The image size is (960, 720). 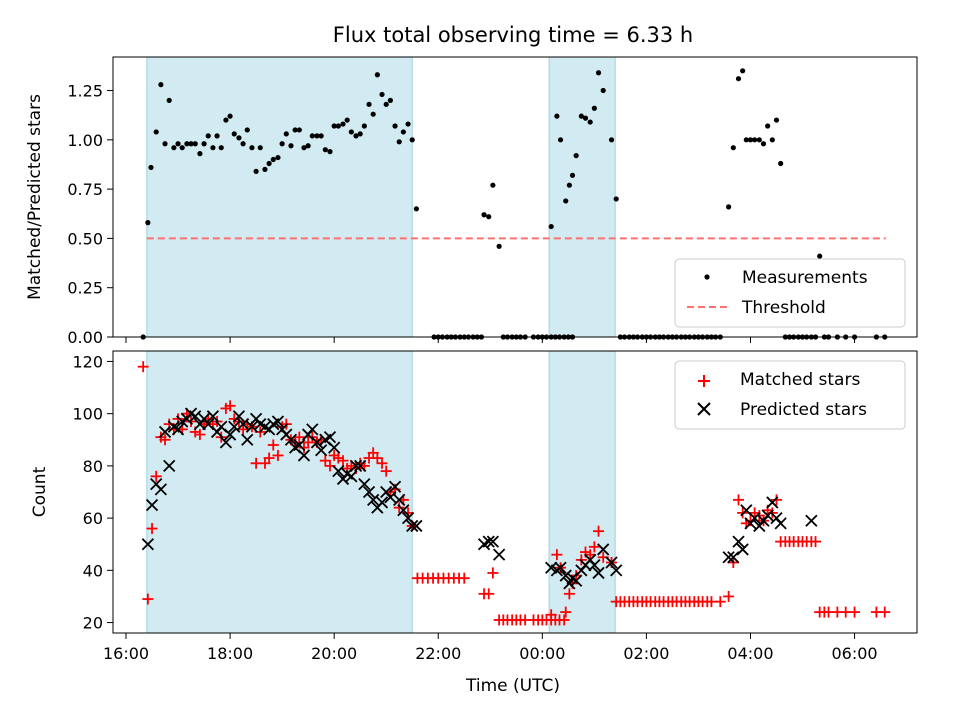 What do you see at coordinates (334, 653) in the screenshot?
I see `x-tick-label: 20:00` at bounding box center [334, 653].